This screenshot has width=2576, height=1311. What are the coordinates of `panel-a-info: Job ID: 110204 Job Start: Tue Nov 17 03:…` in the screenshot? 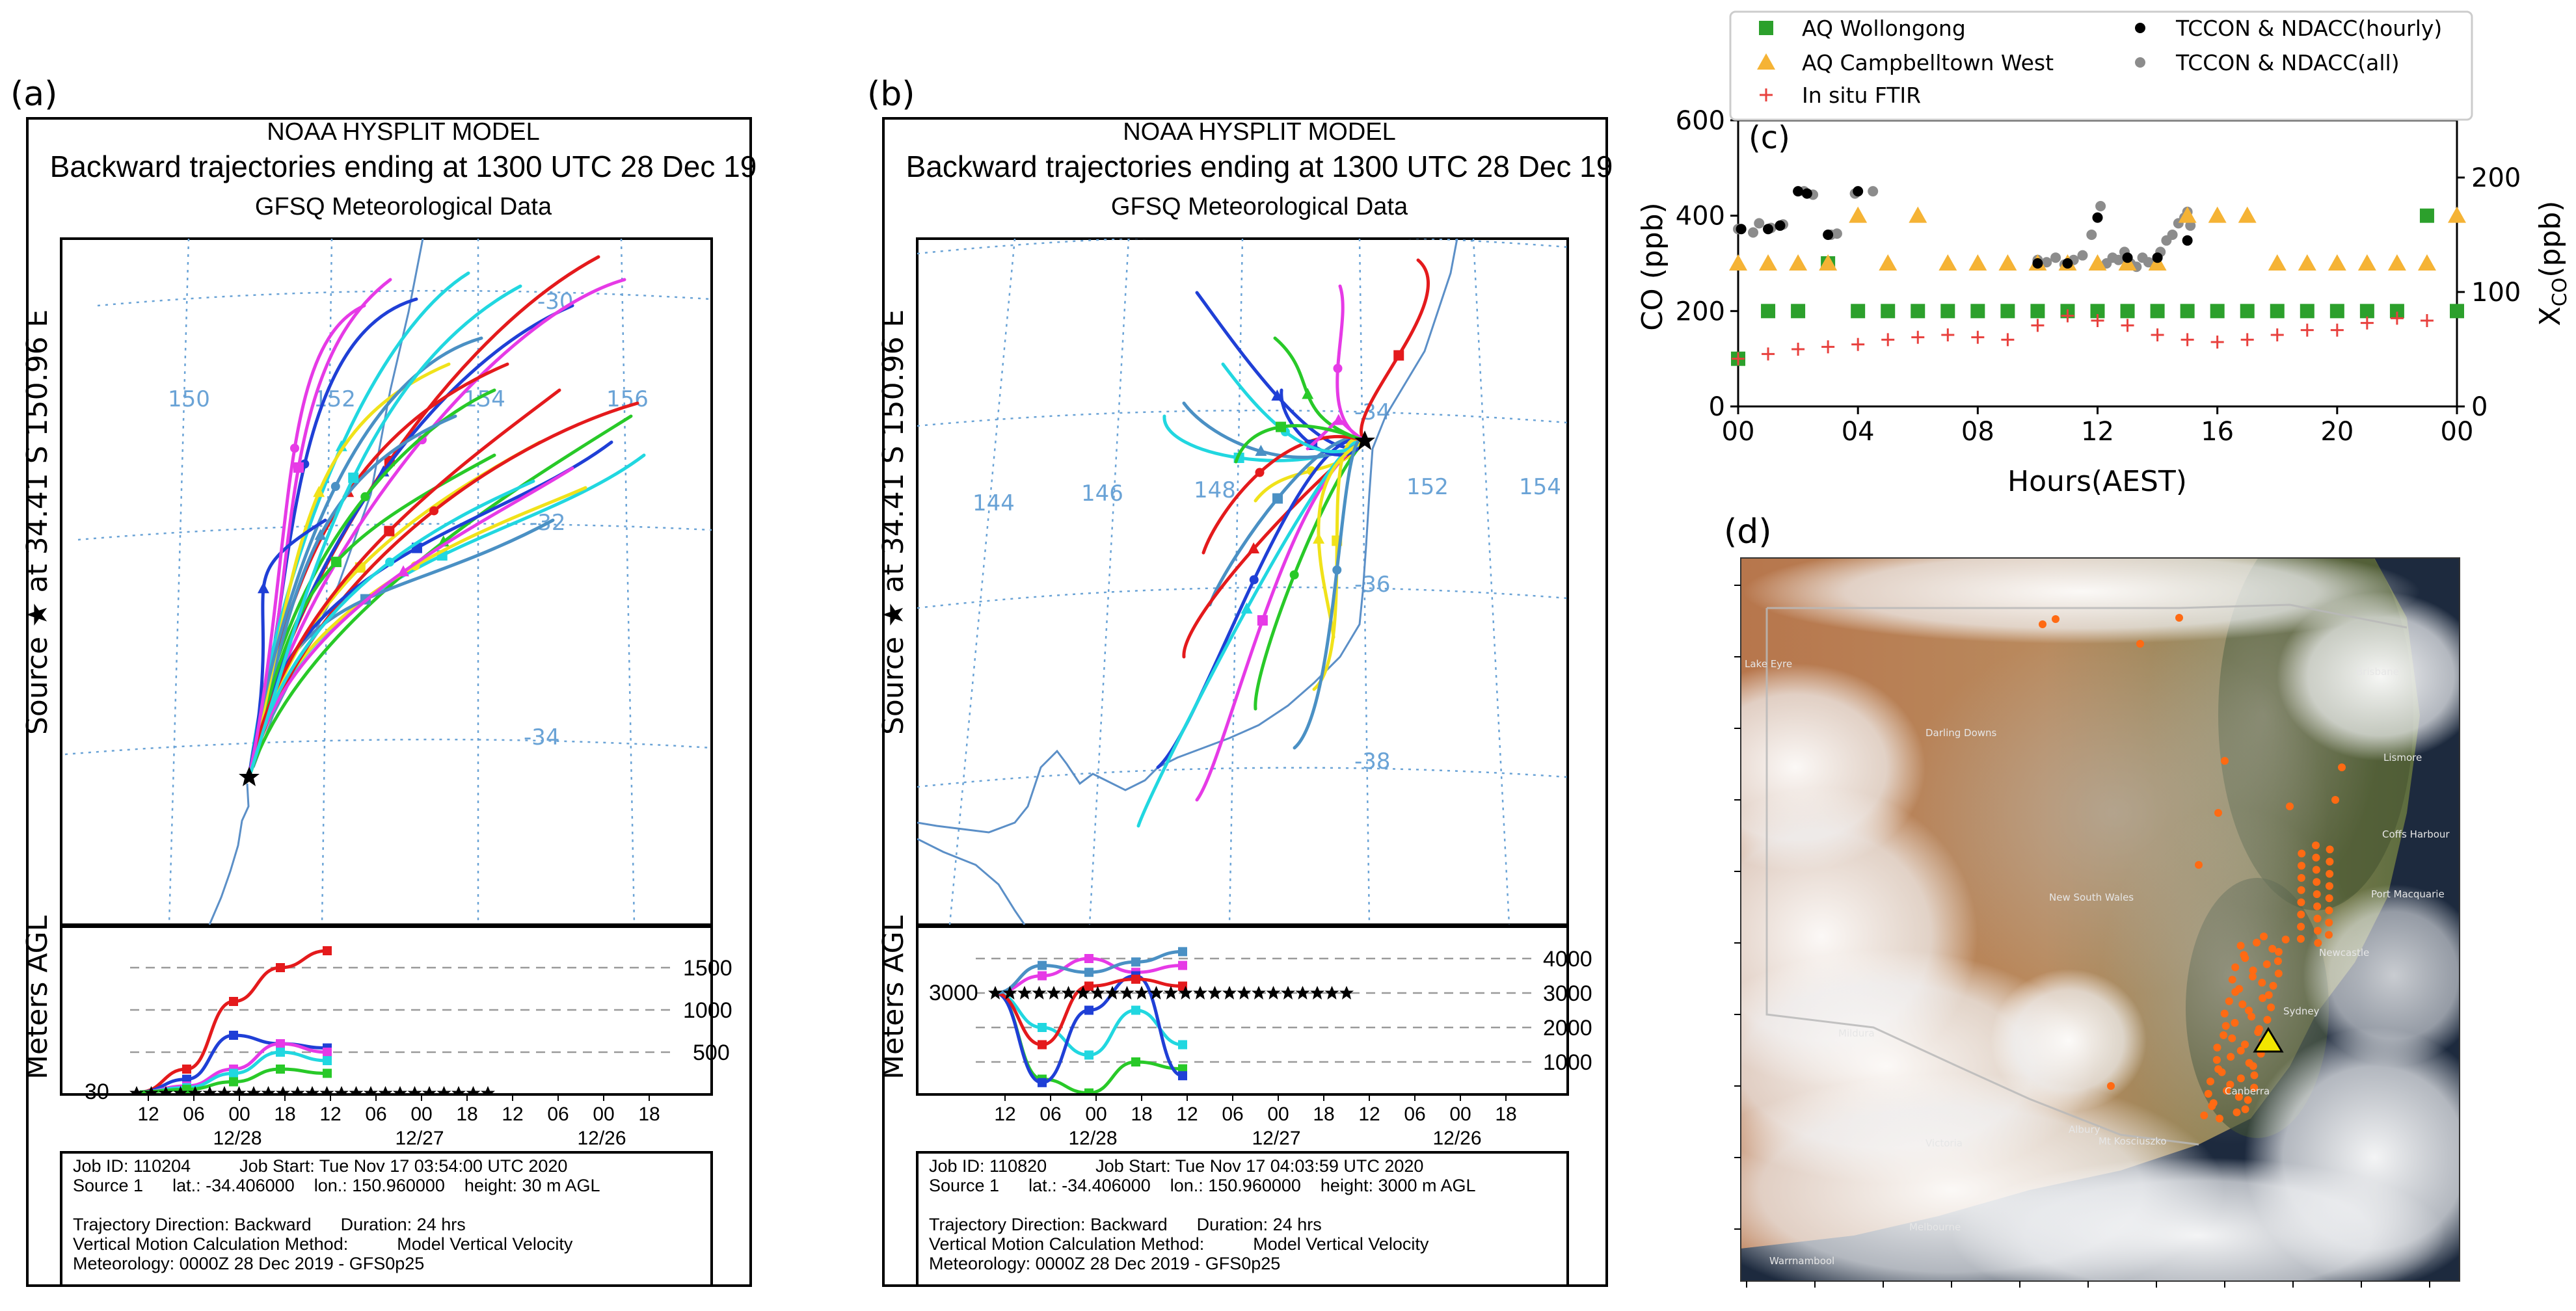 It's located at (337, 1214).